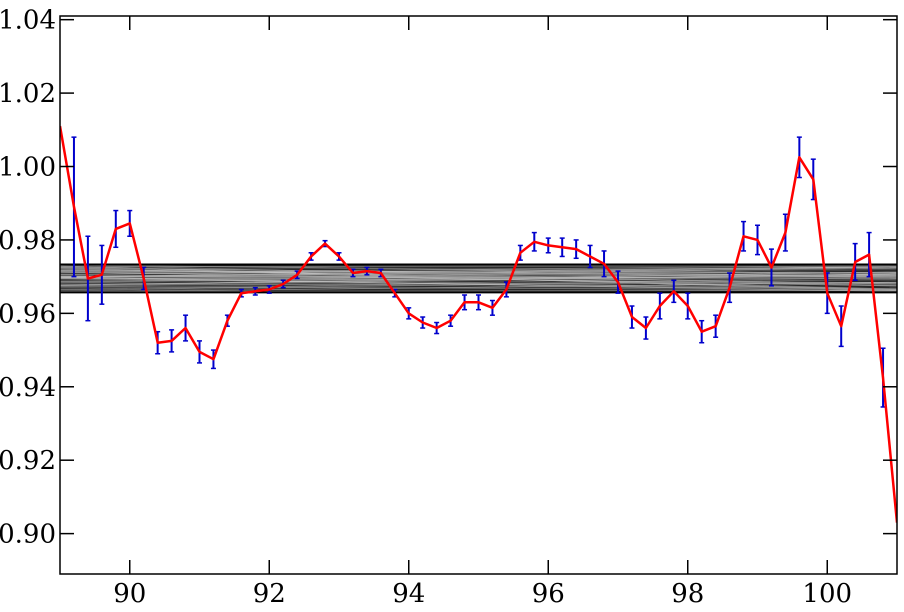 This screenshot has width=904, height=612. I want to click on x-tick-label: 98, so click(687, 594).